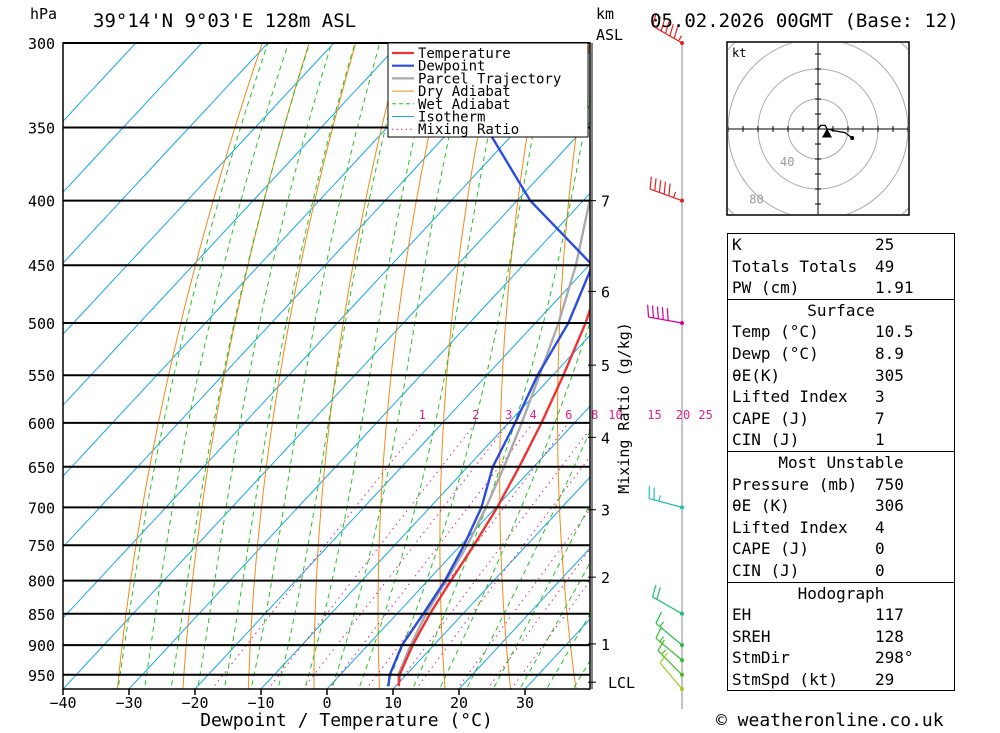  What do you see at coordinates (756, 199) in the screenshot?
I see `hodograph-ring-label: 80` at bounding box center [756, 199].